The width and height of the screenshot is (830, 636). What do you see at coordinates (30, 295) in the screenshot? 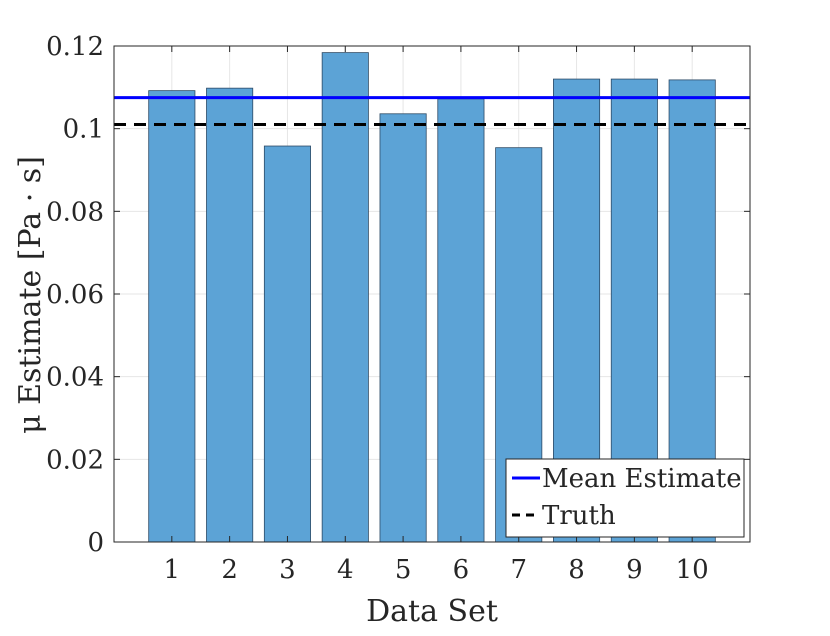
I see `y-axis-label: μ Estimate [Pa · s]` at bounding box center [30, 295].